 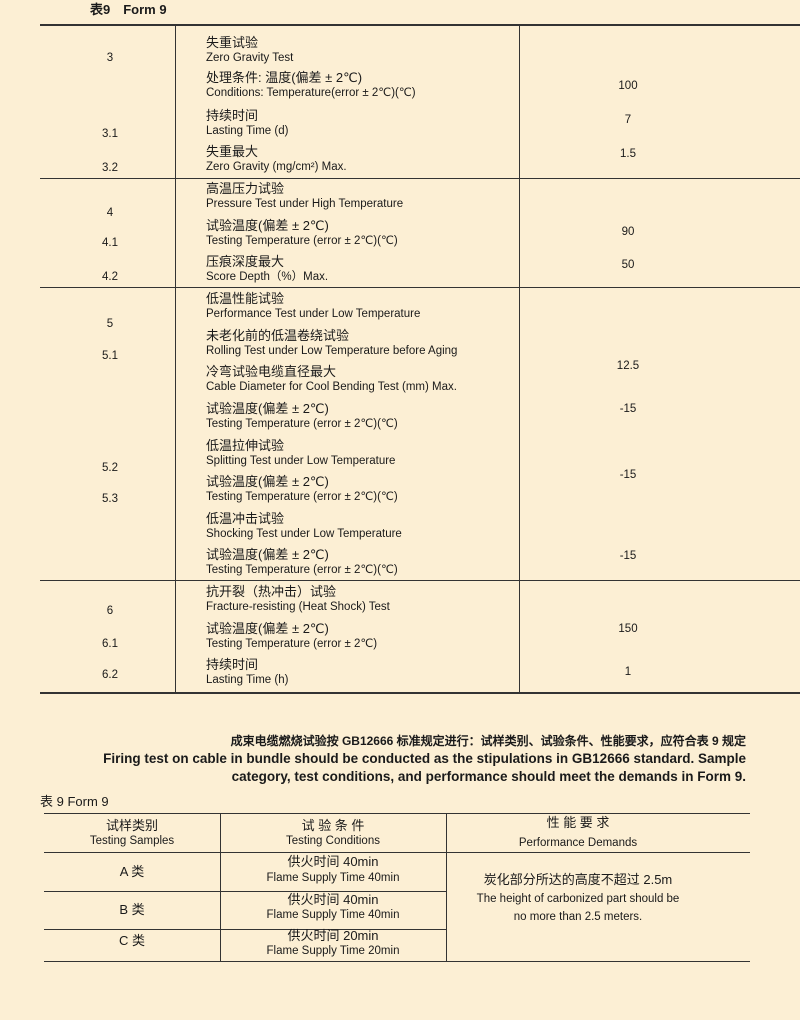 What do you see at coordinates (333, 951) in the screenshot?
I see `condition-c-en: Flame Supply Time 20min` at bounding box center [333, 951].